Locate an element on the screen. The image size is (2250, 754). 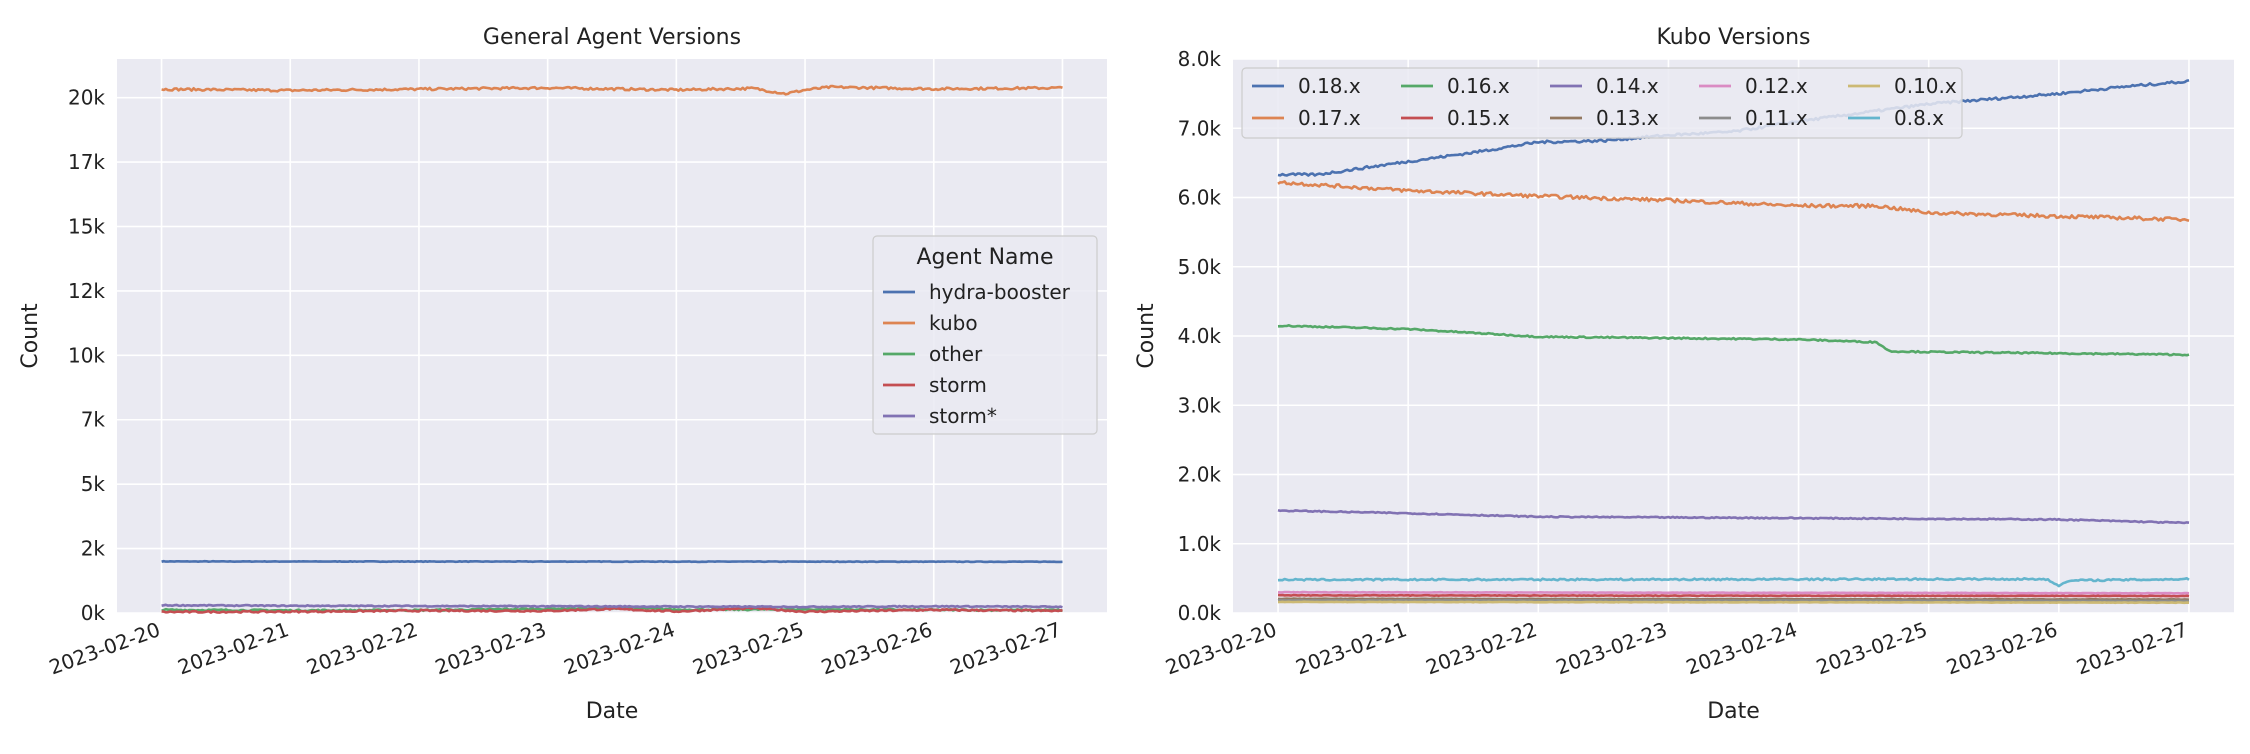
y-tick-label: 2k is located at coordinates (93, 549).